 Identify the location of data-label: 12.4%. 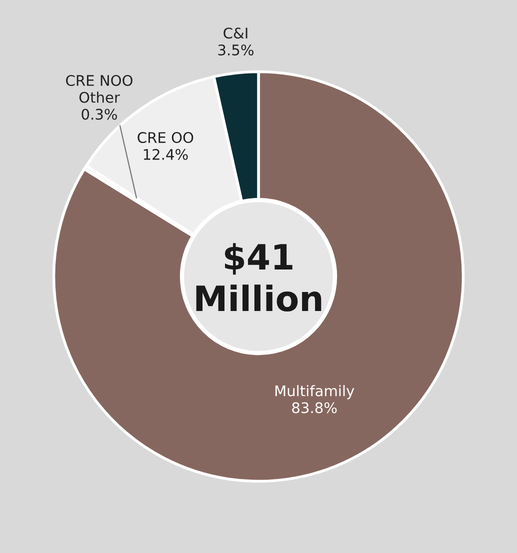
(166, 154).